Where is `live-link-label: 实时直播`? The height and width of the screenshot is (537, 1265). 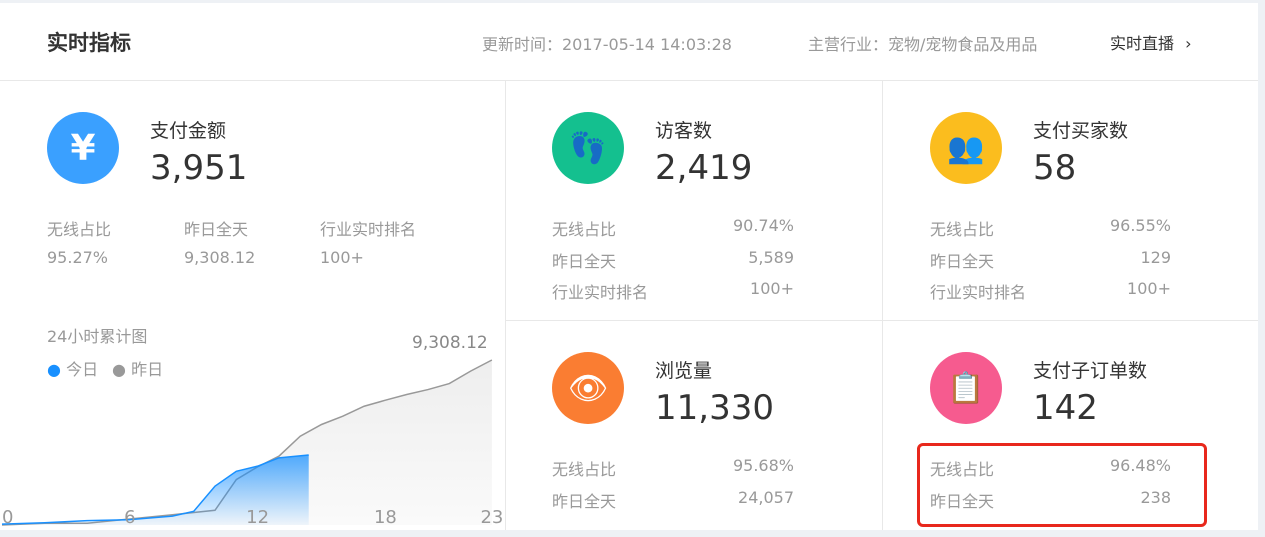 live-link-label: 实时直播 is located at coordinates (1142, 43).